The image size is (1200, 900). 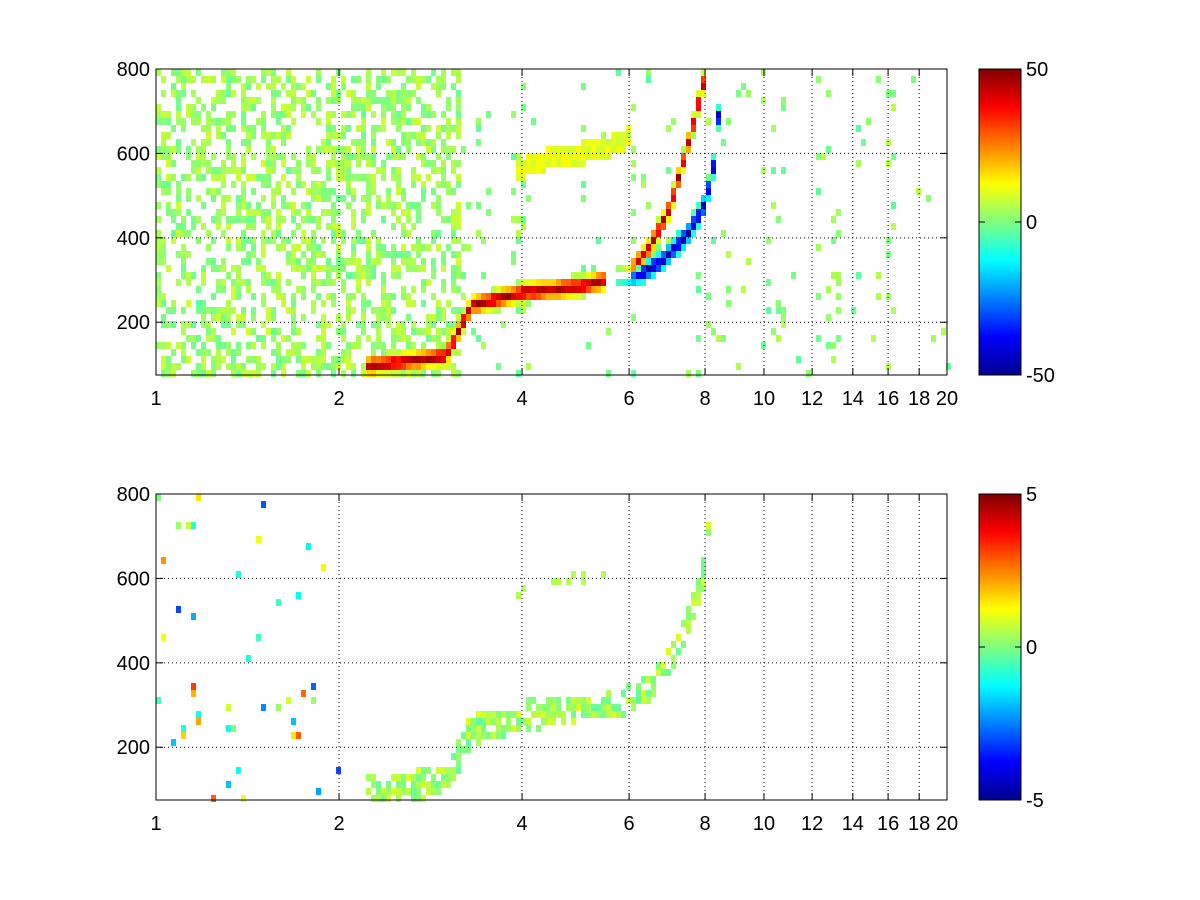 What do you see at coordinates (338, 824) in the screenshot?
I see `x-tick-label: 2` at bounding box center [338, 824].